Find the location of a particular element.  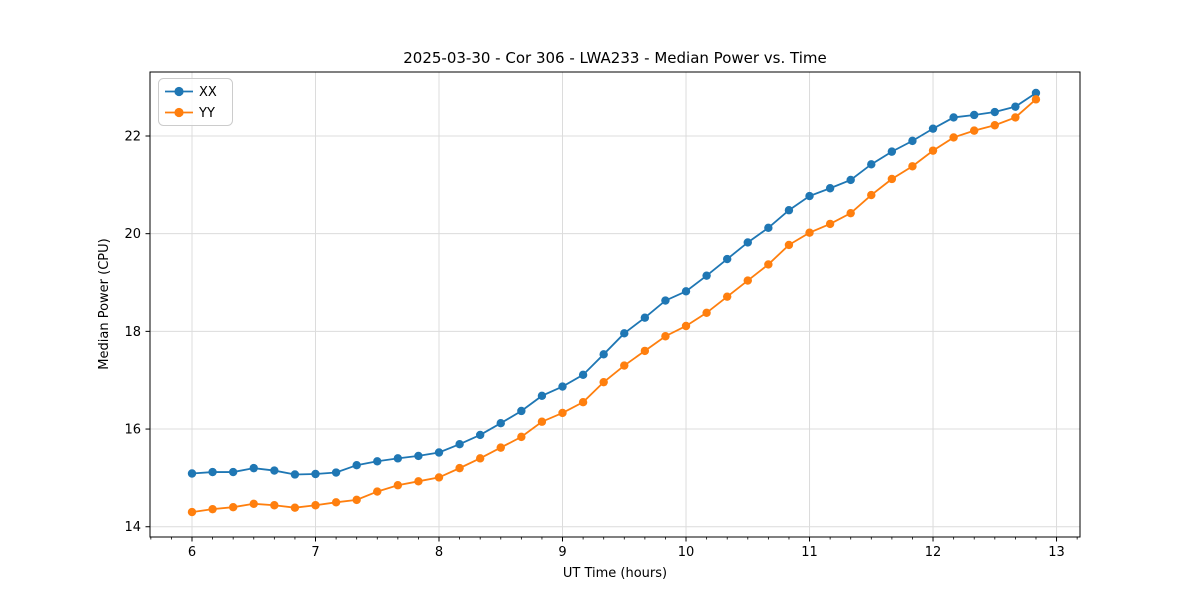

y-tick-label: 14 is located at coordinates (132, 527).